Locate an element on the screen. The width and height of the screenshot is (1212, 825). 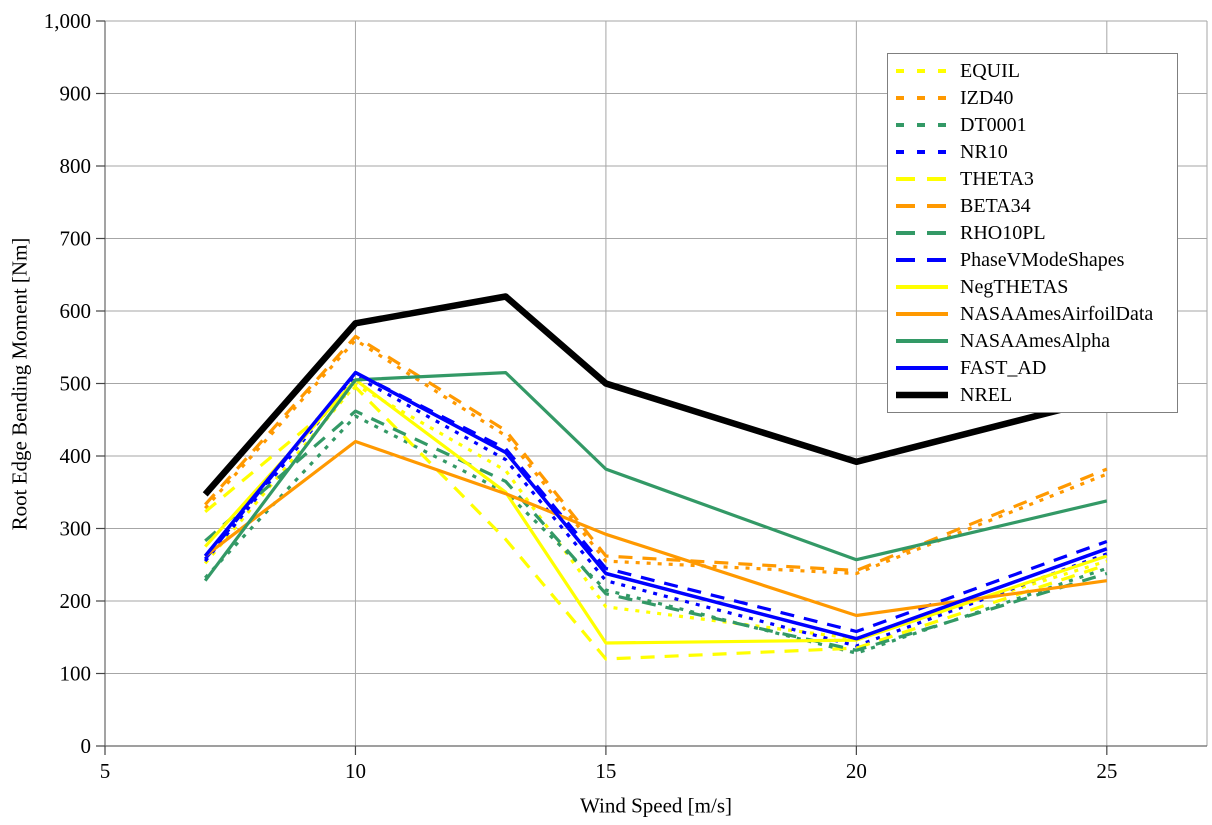
legend-item: RHO10PL is located at coordinates (1032, 233).